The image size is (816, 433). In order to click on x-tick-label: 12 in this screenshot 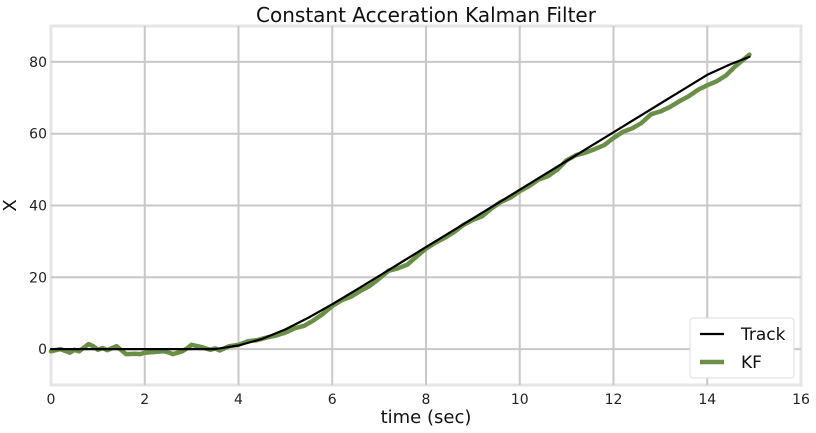, I will do `click(614, 400)`.